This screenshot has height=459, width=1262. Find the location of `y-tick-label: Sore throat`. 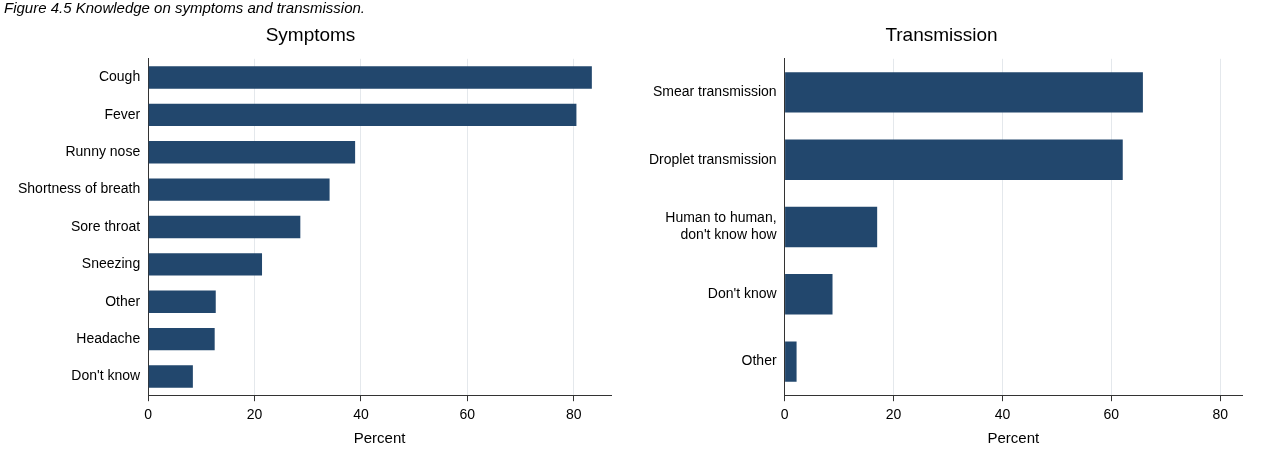

y-tick-label: Sore throat is located at coordinates (105, 225).